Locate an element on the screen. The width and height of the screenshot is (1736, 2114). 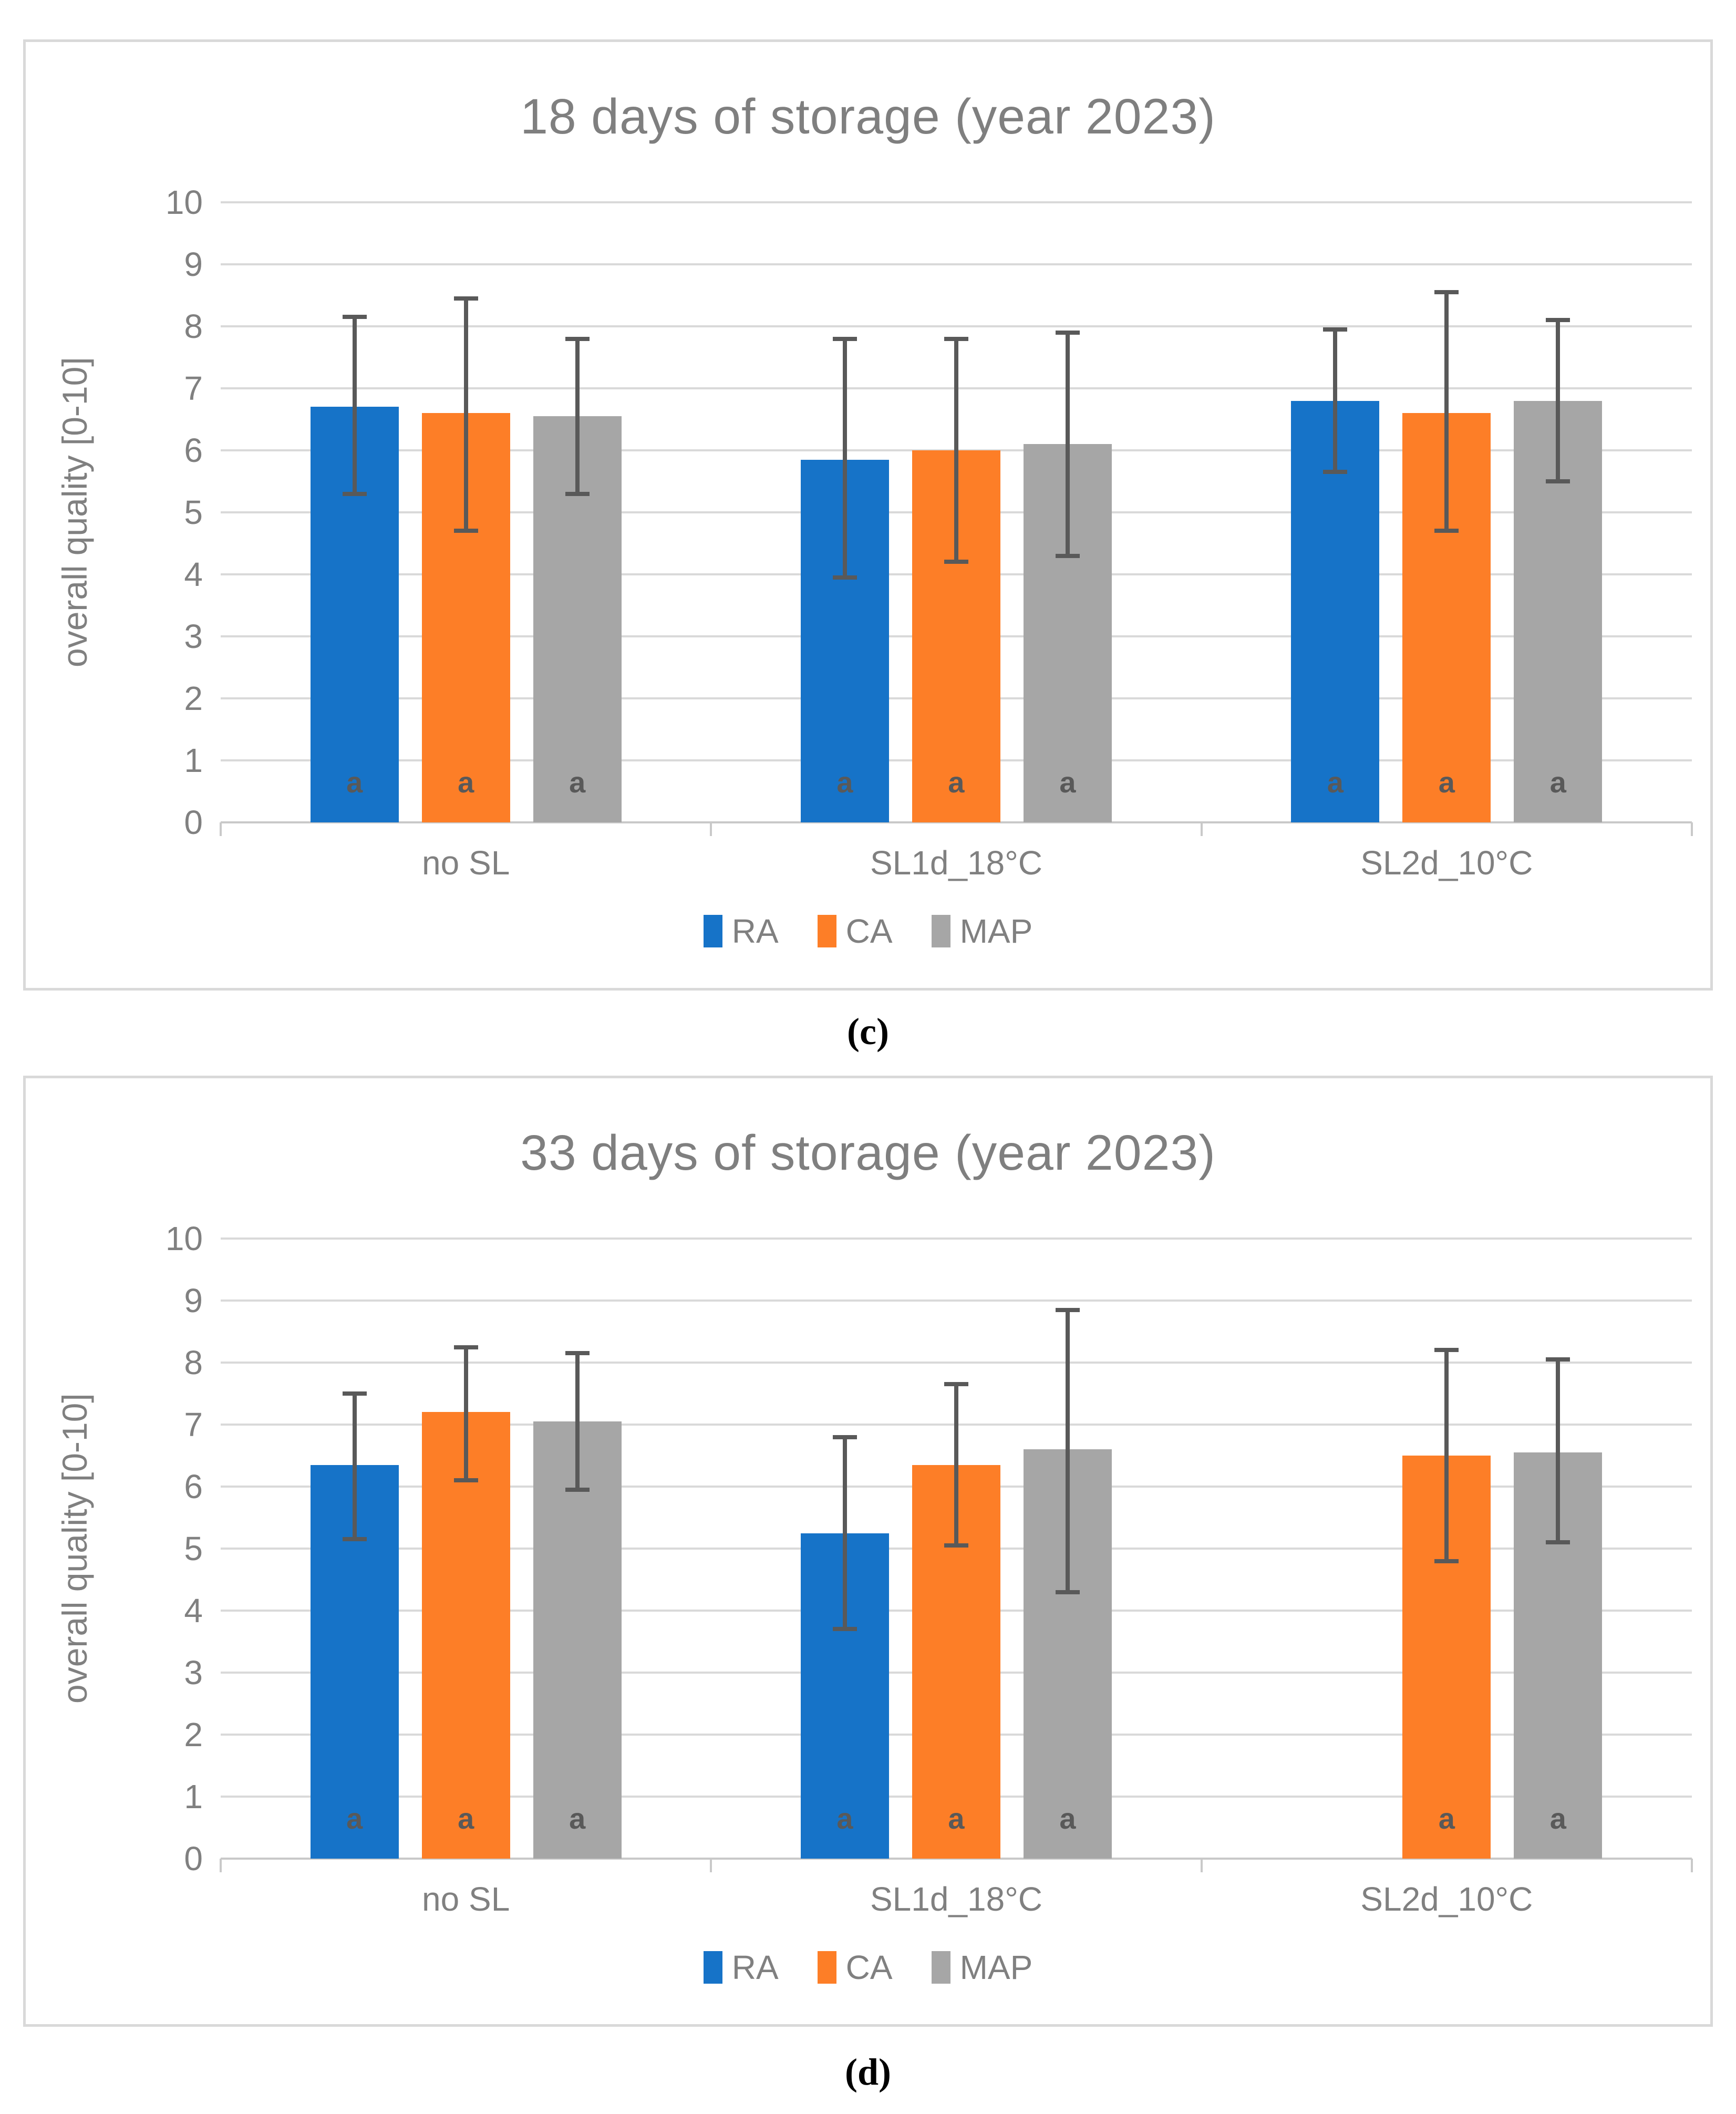
bar-map-no-sl: a is located at coordinates (578, 1640).